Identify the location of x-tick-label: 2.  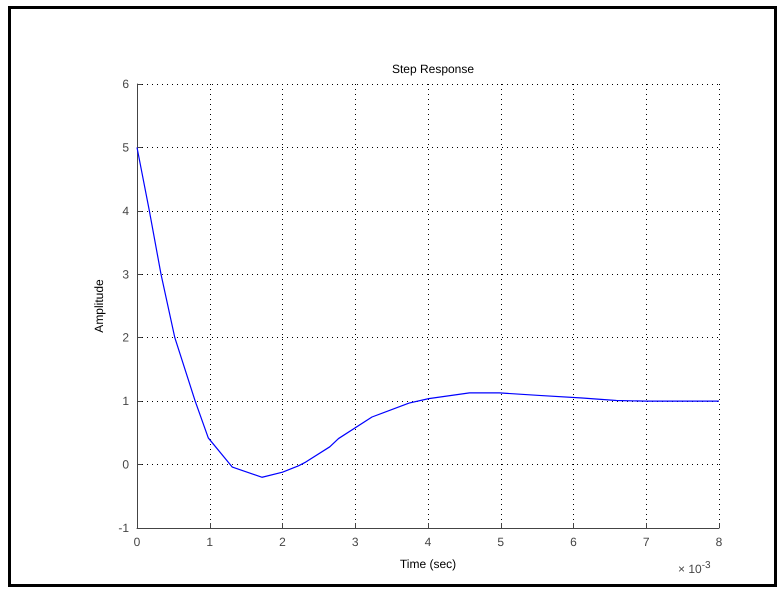
(282, 542).